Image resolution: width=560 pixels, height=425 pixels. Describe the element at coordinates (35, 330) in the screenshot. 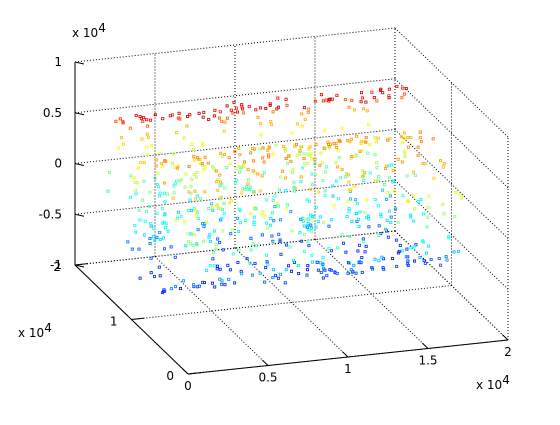

I see `y-exponent-label: x 104` at that location.